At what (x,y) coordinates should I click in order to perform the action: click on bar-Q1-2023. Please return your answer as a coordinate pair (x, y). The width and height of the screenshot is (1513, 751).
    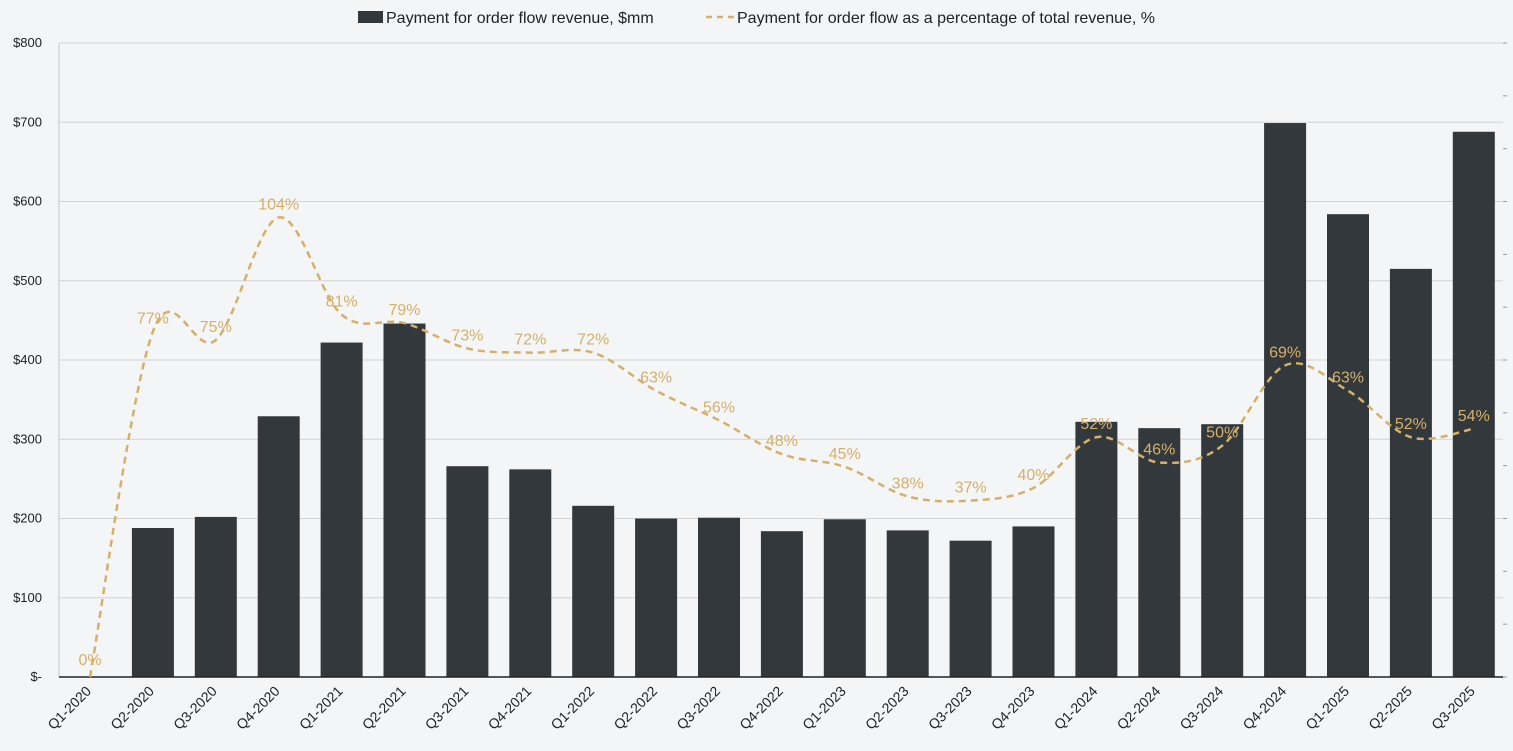
    Looking at the image, I should click on (844, 598).